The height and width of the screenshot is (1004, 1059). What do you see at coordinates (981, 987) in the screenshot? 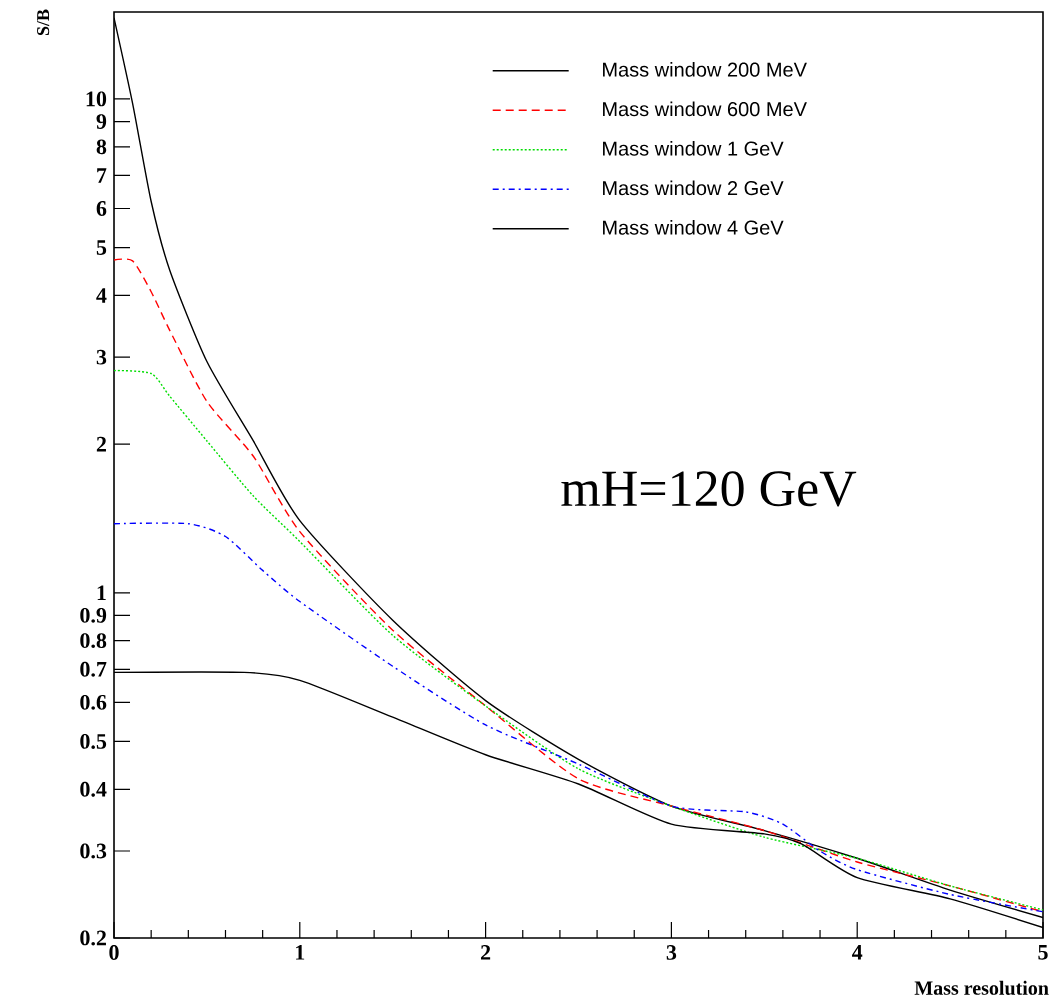
I see `x-axis-title: Mass resolution` at bounding box center [981, 987].